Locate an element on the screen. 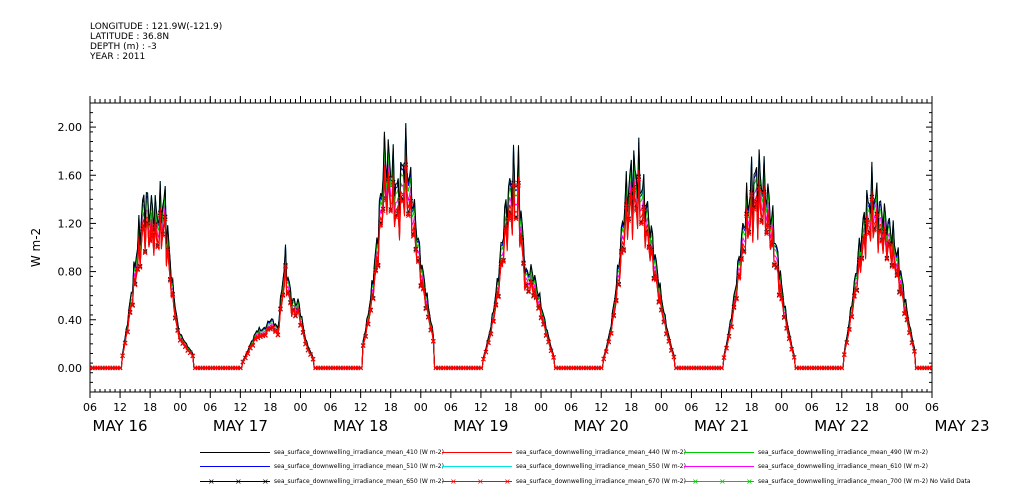 Image resolution: width=1009 pixels, height=504 pixels. x-day-label: MAY 17 is located at coordinates (240, 426).